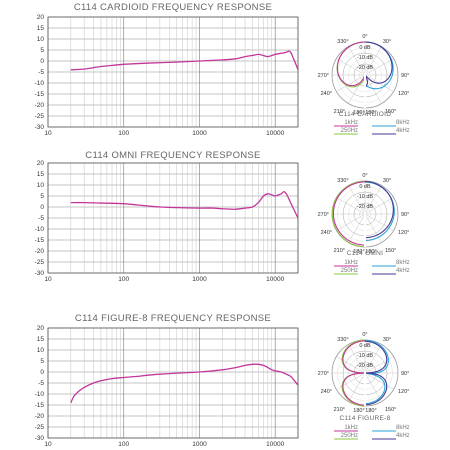  I want to click on polar-title: C114 FIGURE-8, so click(364, 418).